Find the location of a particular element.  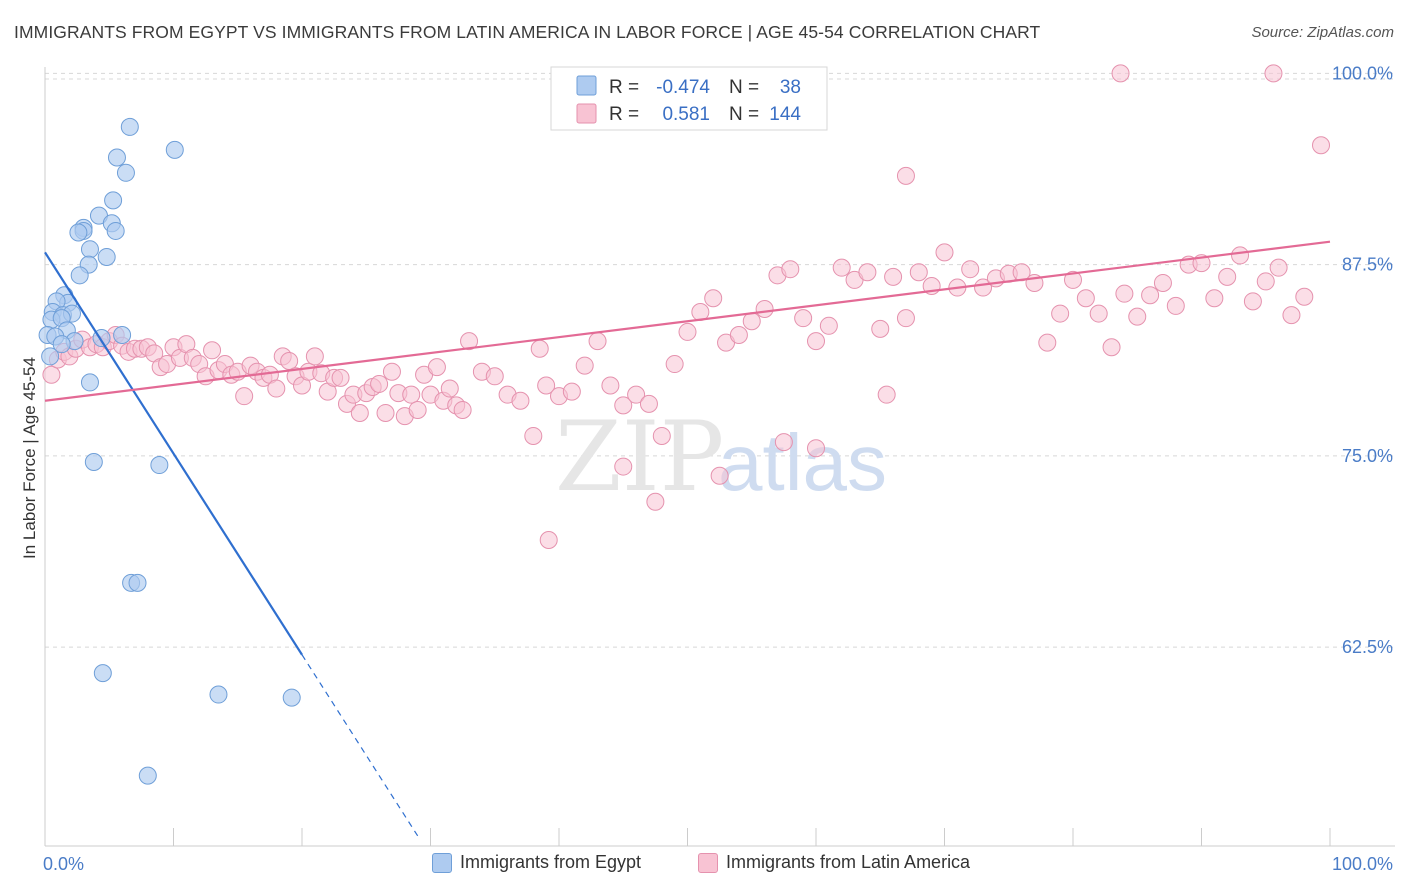

x-tick-label-0: 0.0% is located at coordinates (63, 864).